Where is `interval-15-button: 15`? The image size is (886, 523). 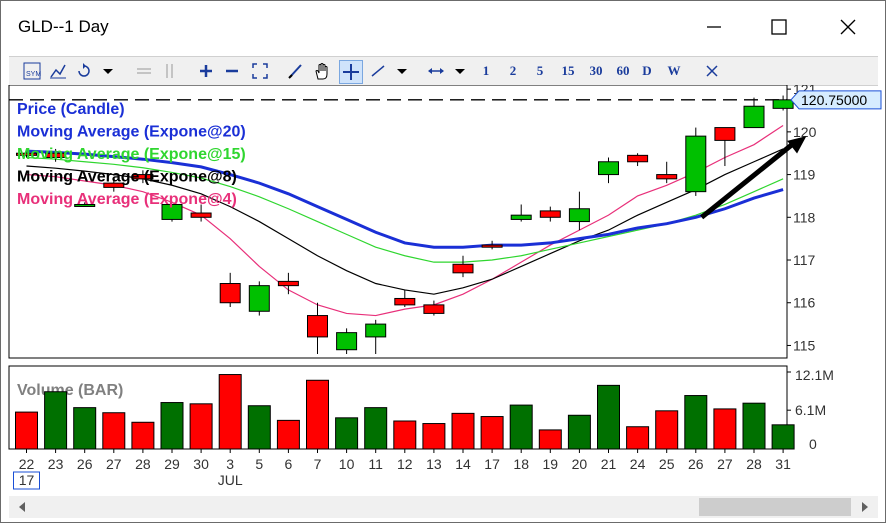
interval-15-button: 15 is located at coordinates (568, 70).